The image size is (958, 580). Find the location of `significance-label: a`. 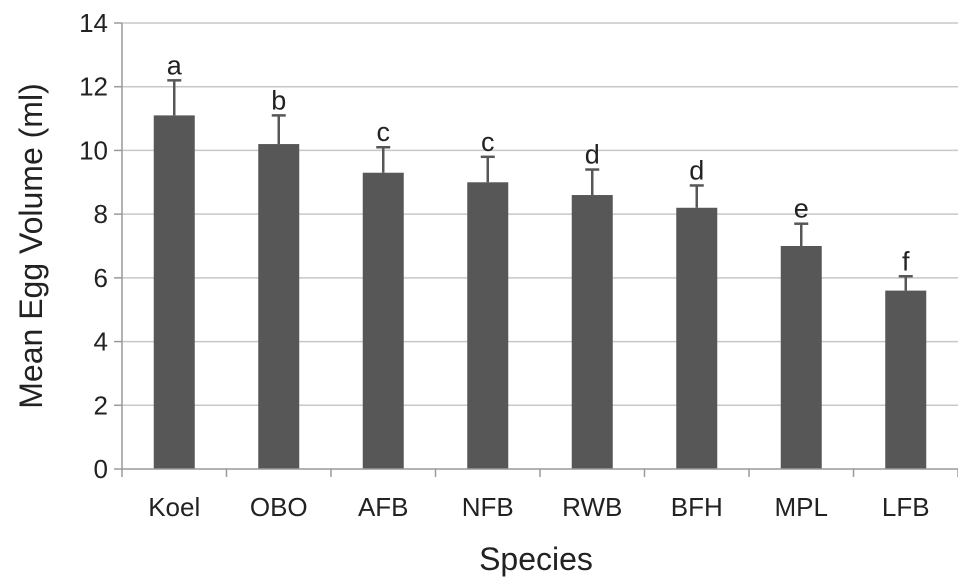

significance-label: a is located at coordinates (175, 65).